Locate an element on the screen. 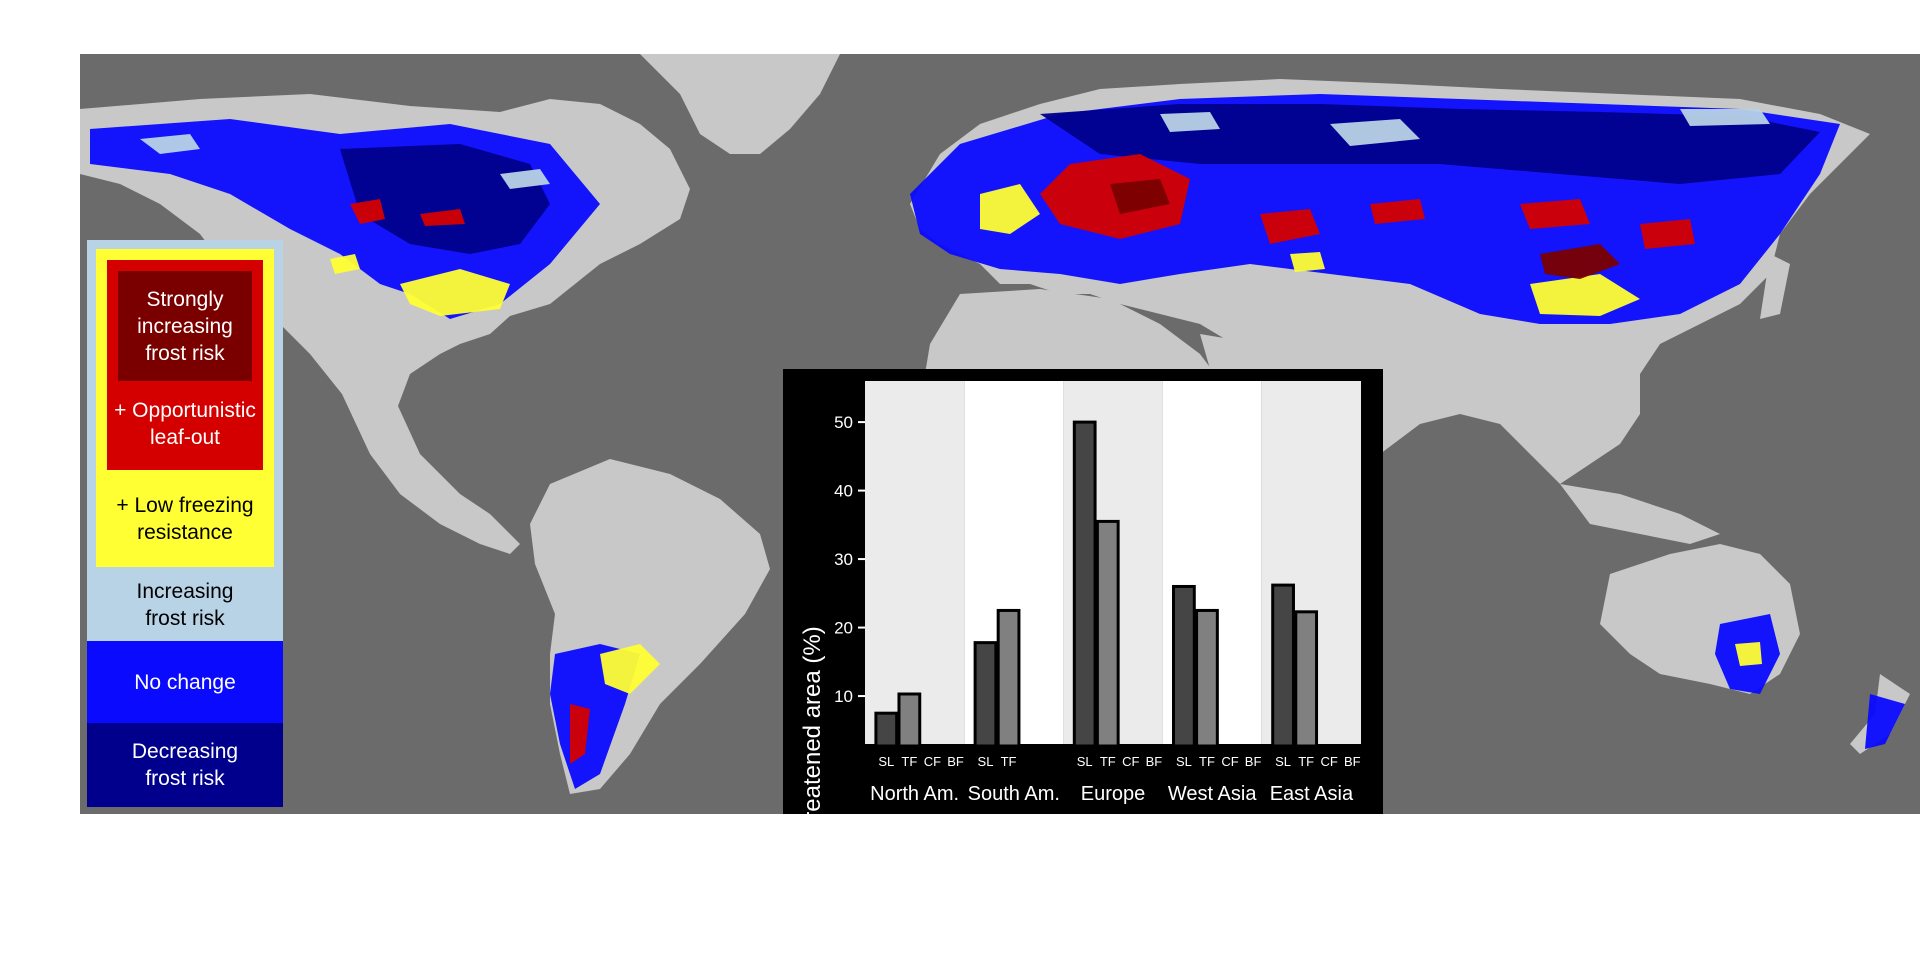 Image resolution: width=1920 pixels, height=974 pixels. region-label: North Am. is located at coordinates (914, 794).